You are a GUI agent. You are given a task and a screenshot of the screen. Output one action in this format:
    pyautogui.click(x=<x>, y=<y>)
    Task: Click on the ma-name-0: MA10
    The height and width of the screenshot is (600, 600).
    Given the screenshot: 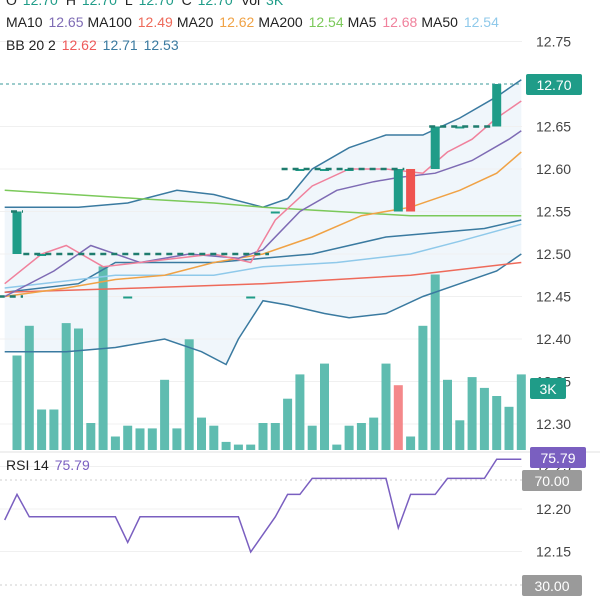 What is the action you would take?
    pyautogui.click(x=24, y=22)
    